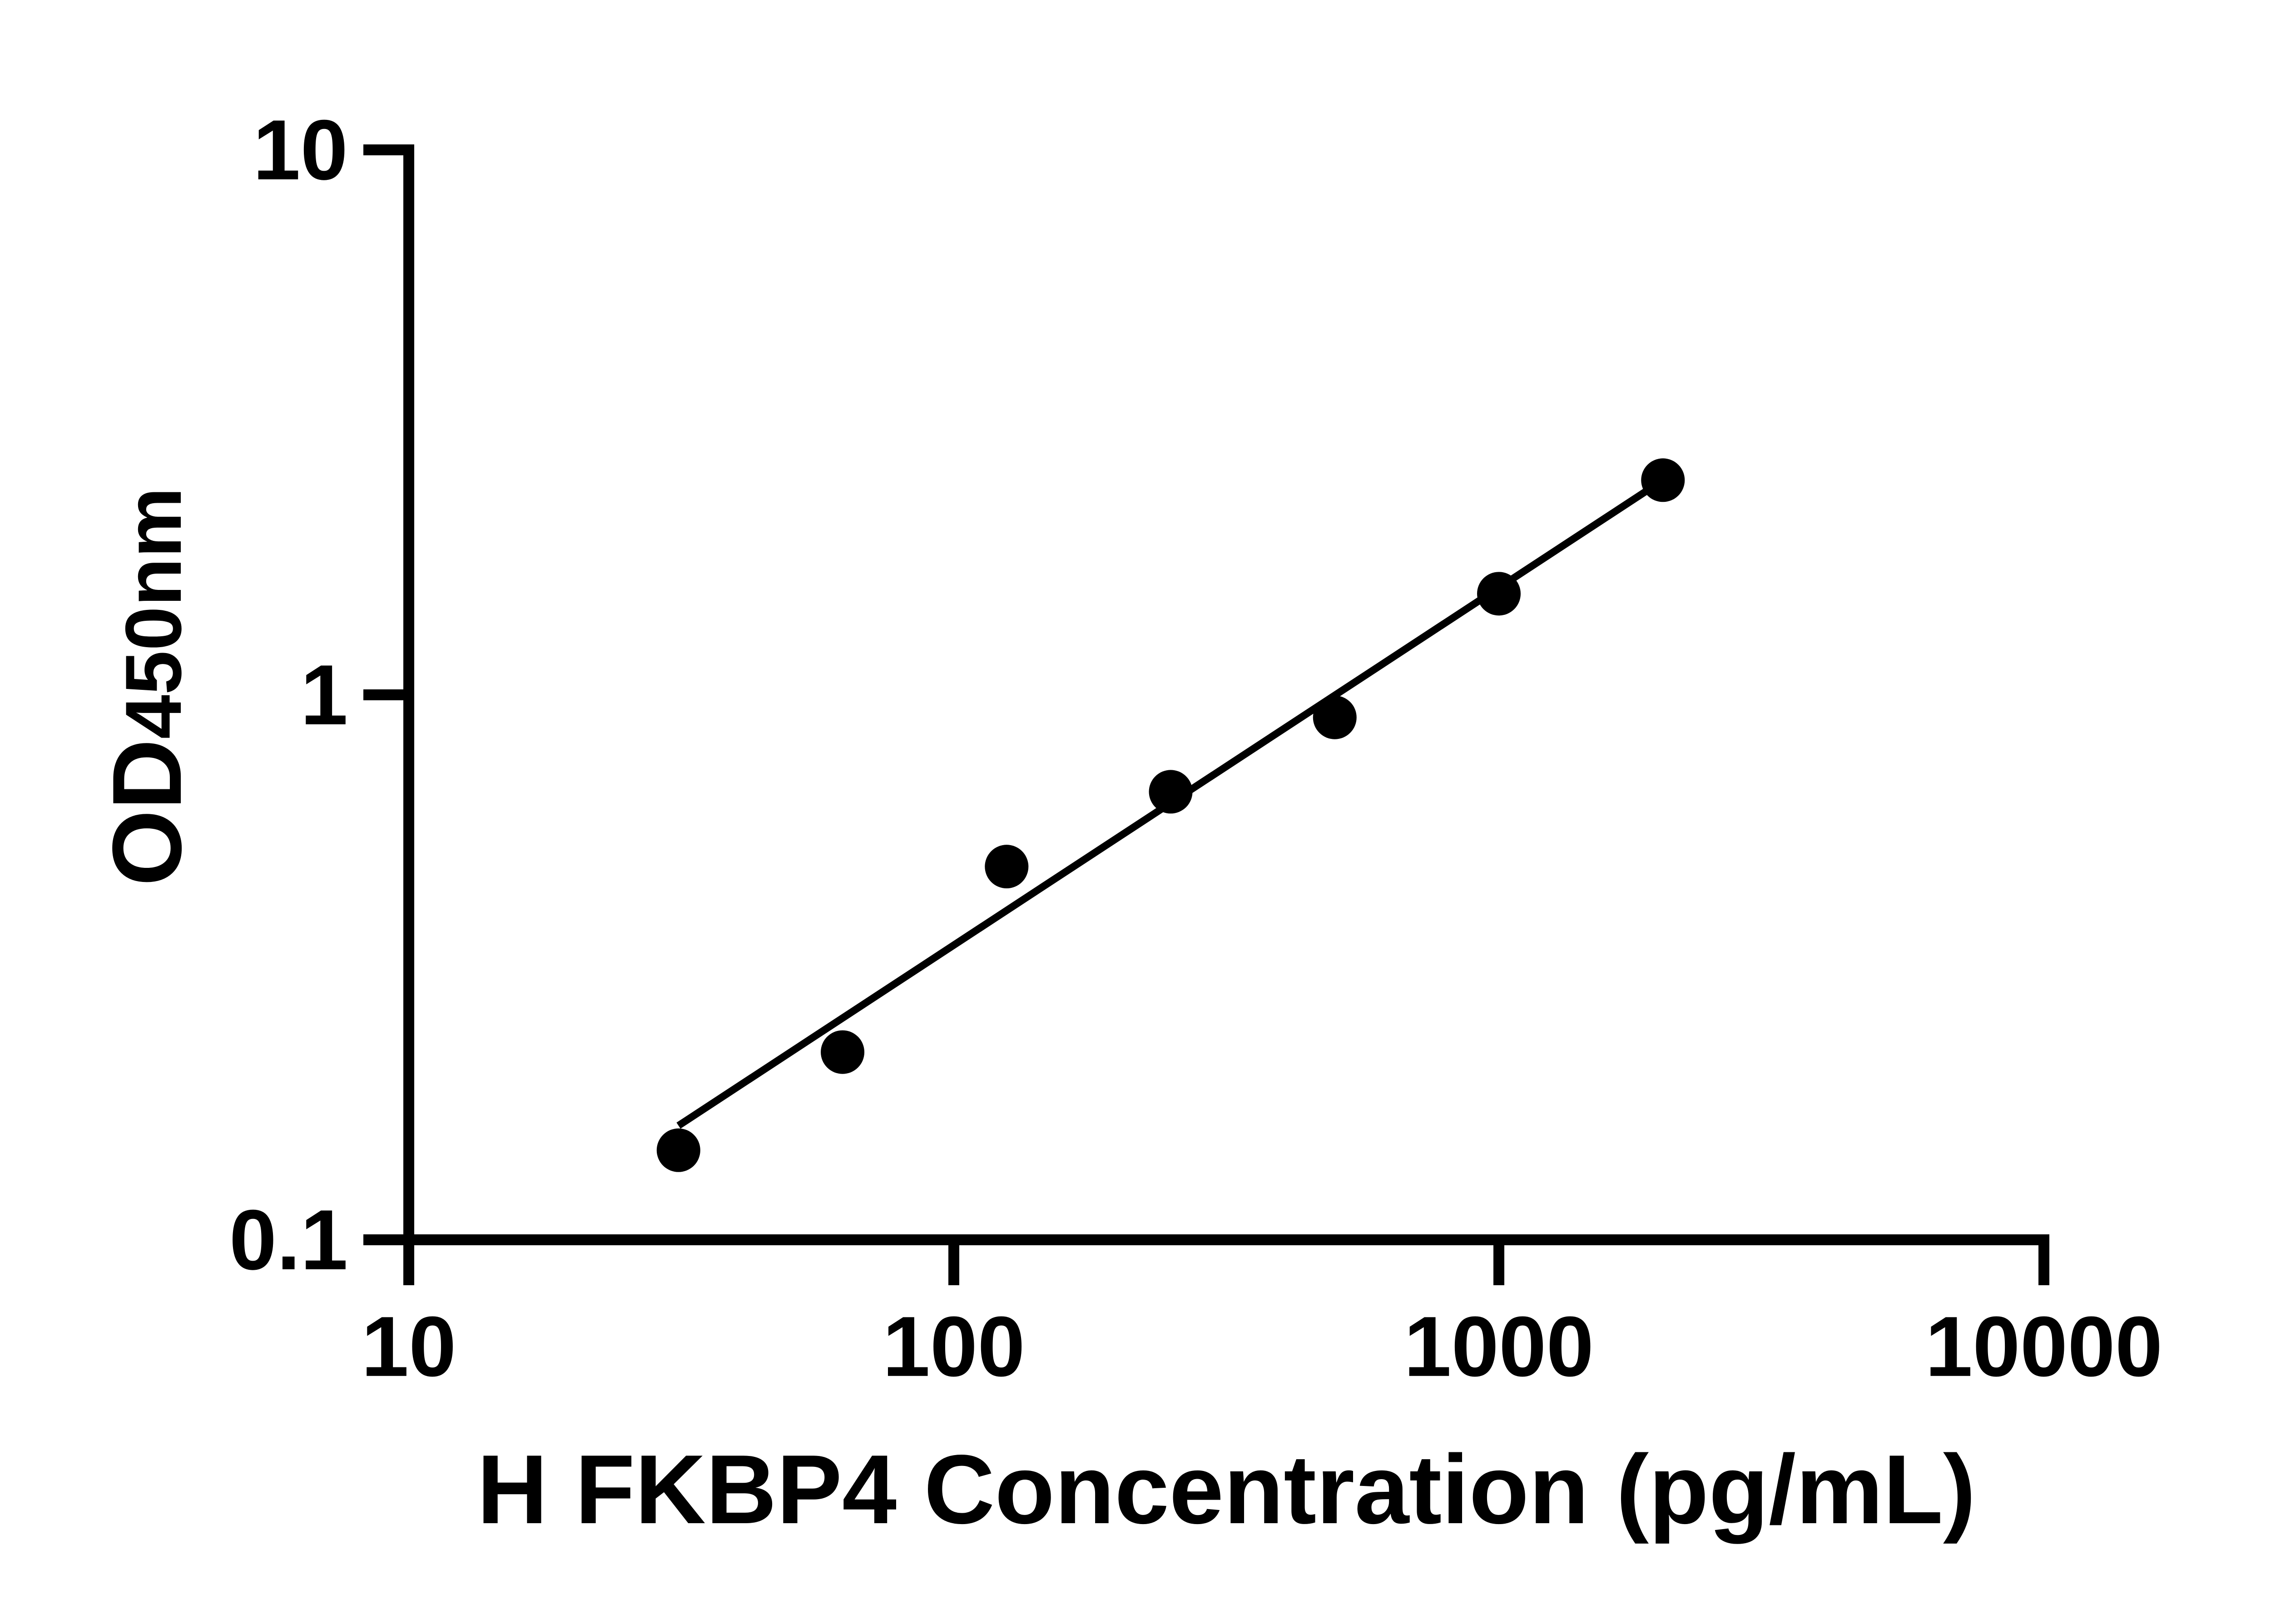 The width and height of the screenshot is (2271, 1624). I want to click on x-axis-title: H FKBP4 Concentration (pg/mL), so click(1226, 1489).